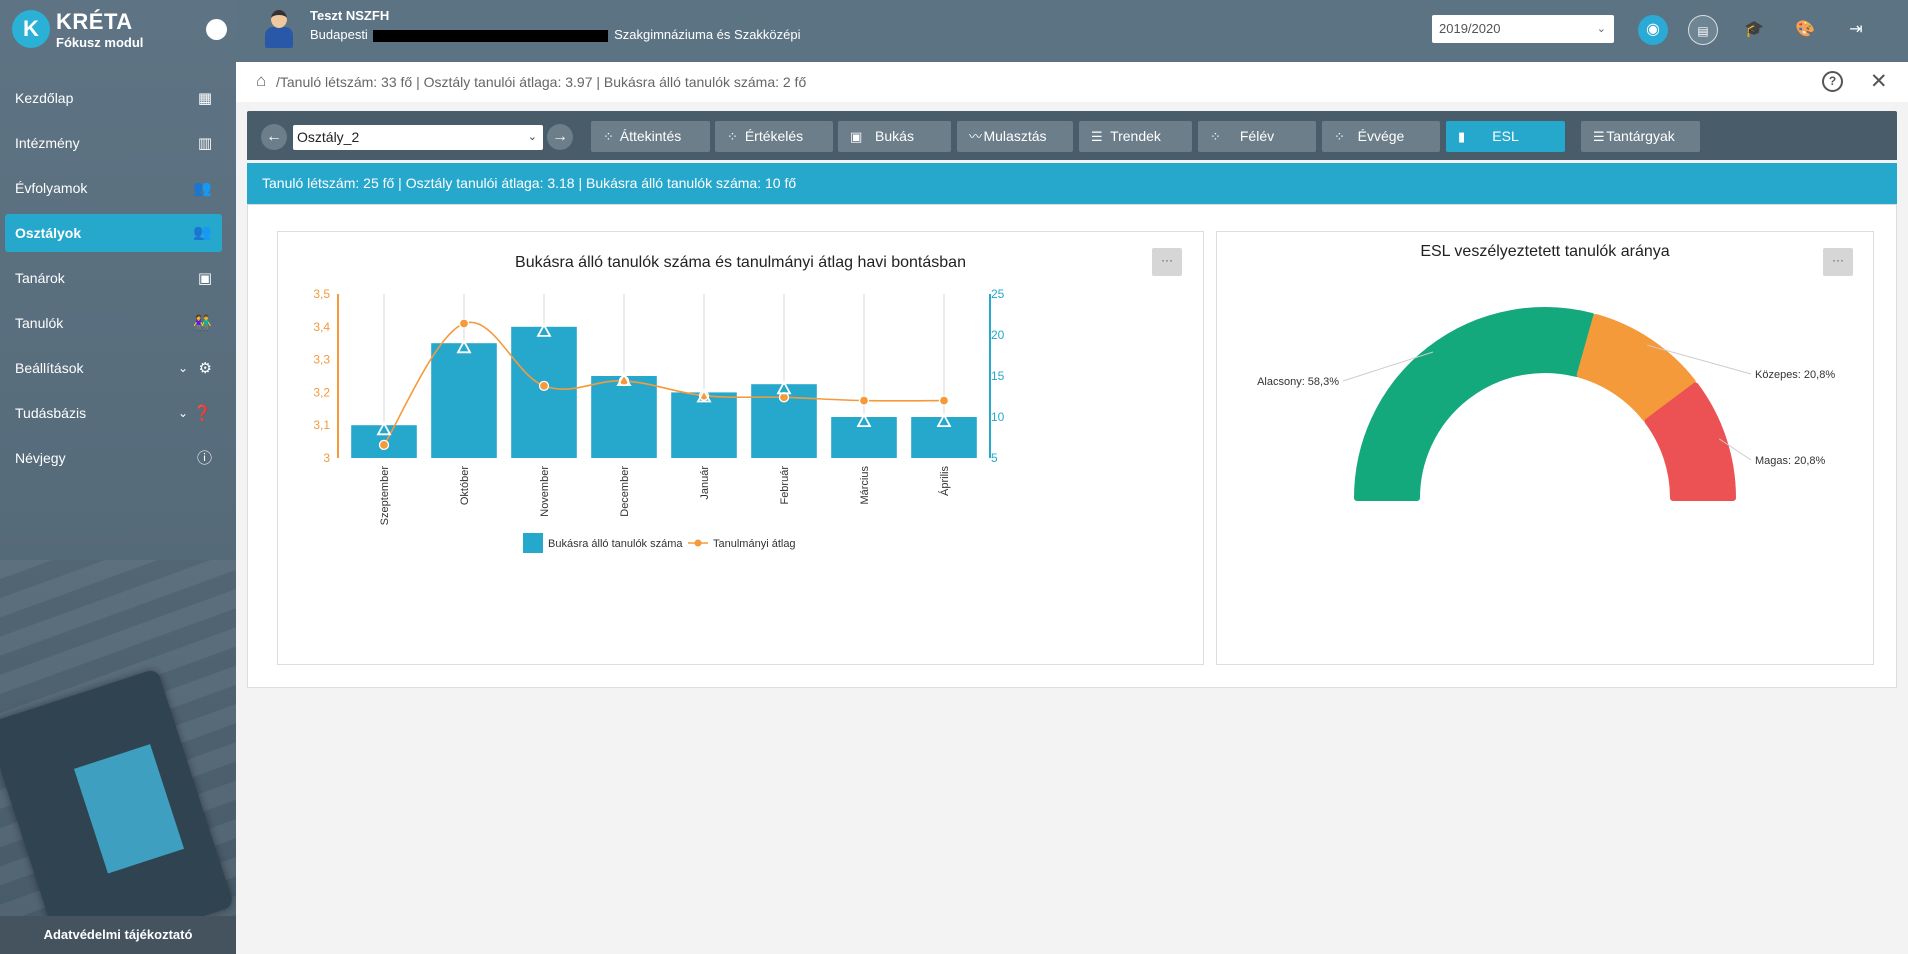  Describe the element at coordinates (321, 425) in the screenshot. I see `left-tick-label: 3,1` at that location.